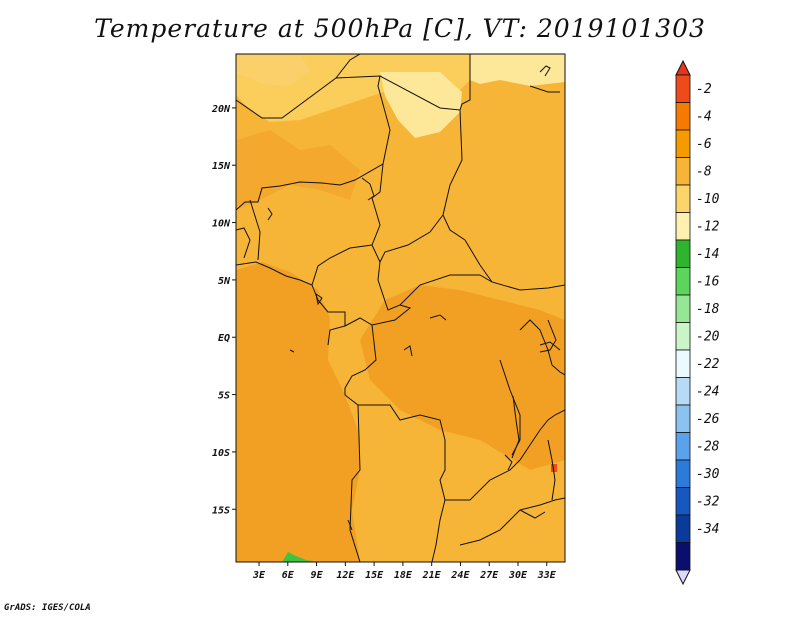 The width and height of the screenshot is (800, 618). What do you see at coordinates (704, 144) in the screenshot?
I see `colorbar-label: -6` at bounding box center [704, 144].